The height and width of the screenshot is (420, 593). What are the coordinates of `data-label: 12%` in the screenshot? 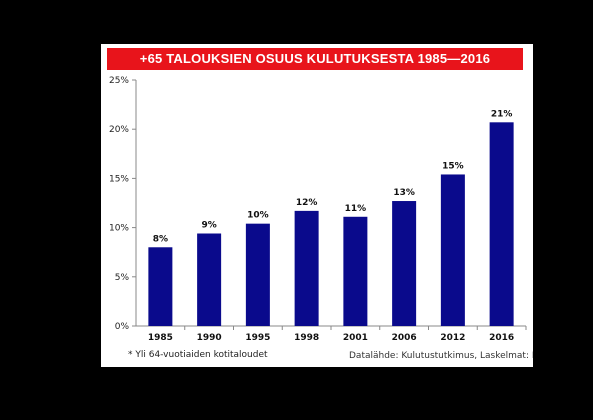 It's located at (307, 203).